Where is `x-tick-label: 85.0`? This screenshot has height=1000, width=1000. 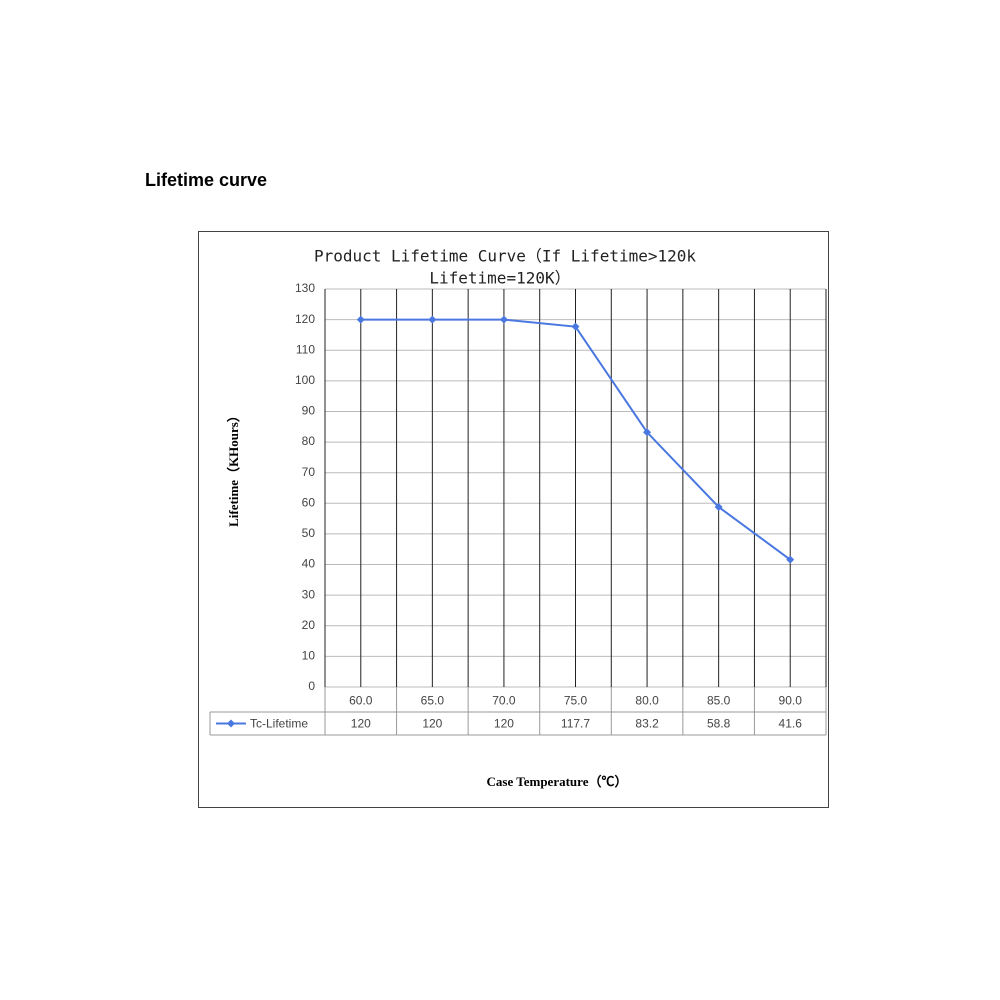
x-tick-label: 85.0 is located at coordinates (719, 701).